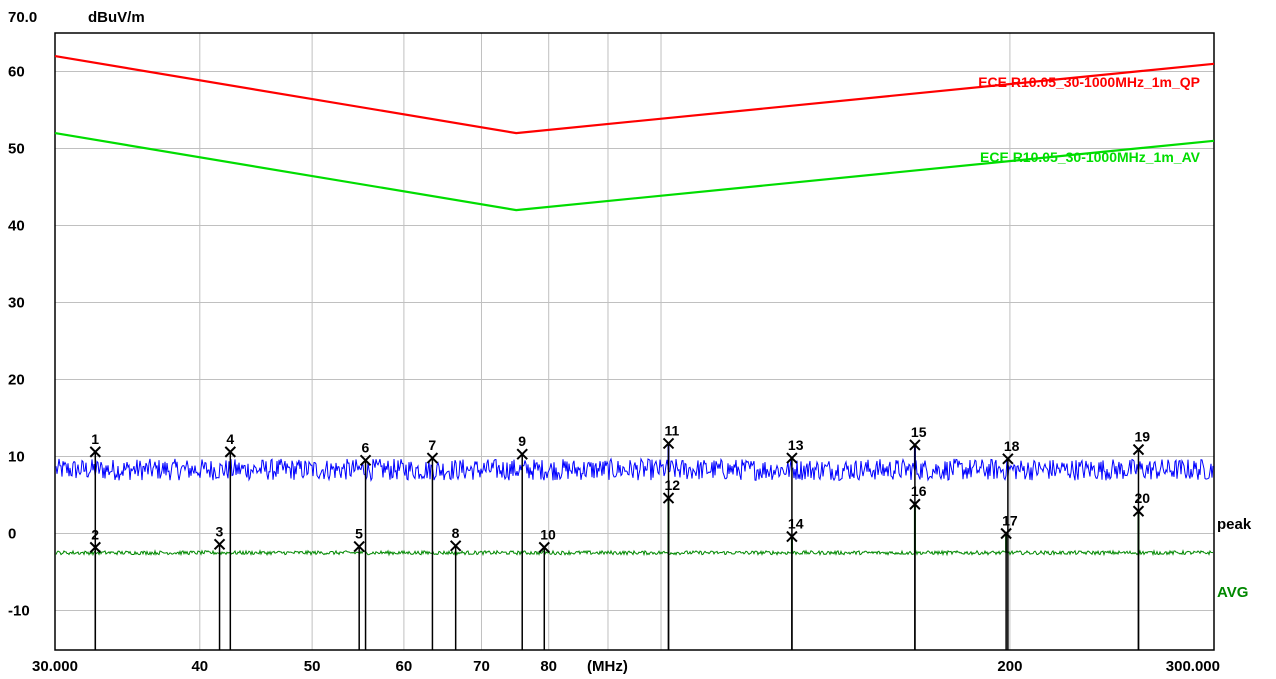 The height and width of the screenshot is (679, 1276). What do you see at coordinates (456, 533) in the screenshot?
I see `marker-label: 8` at bounding box center [456, 533].